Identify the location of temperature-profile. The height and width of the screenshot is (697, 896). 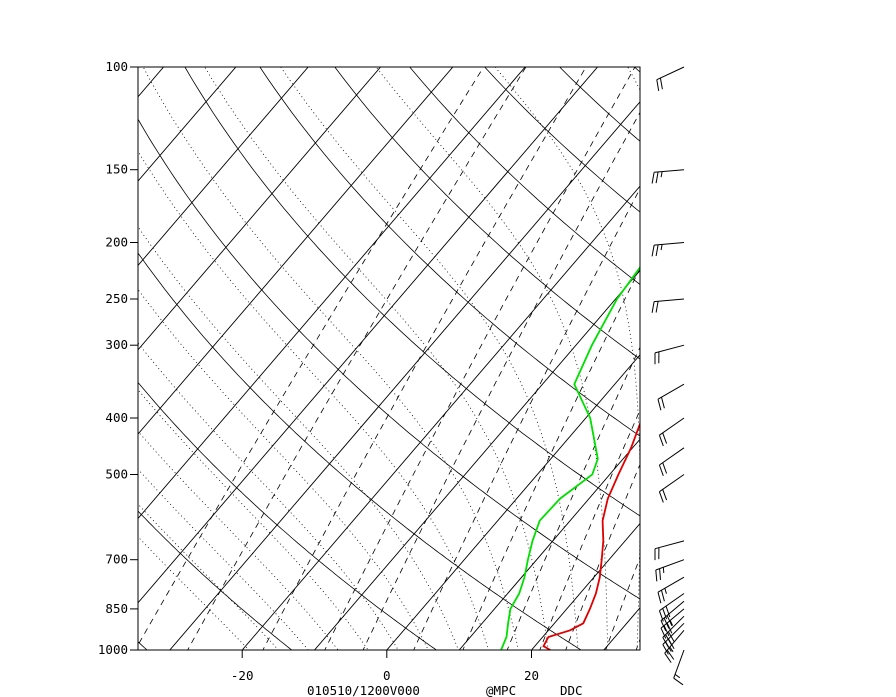
(591, 535).